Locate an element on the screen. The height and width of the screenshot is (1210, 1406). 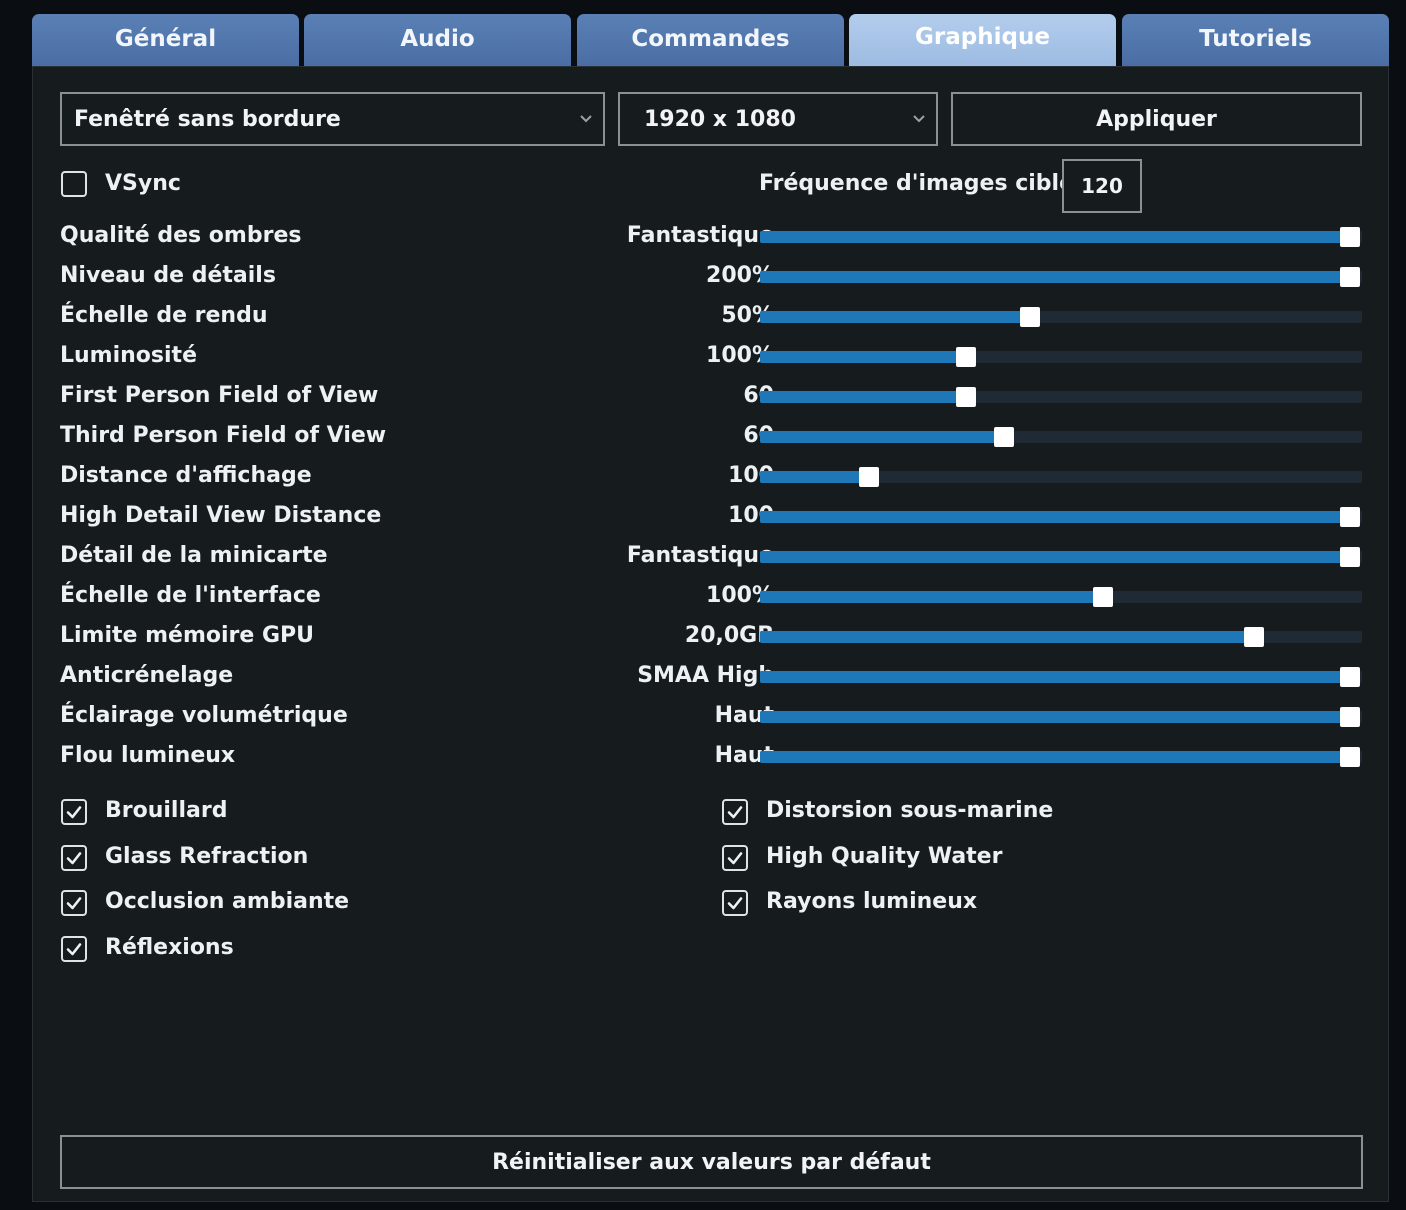
tab-audio: Audio is located at coordinates (437, 40).